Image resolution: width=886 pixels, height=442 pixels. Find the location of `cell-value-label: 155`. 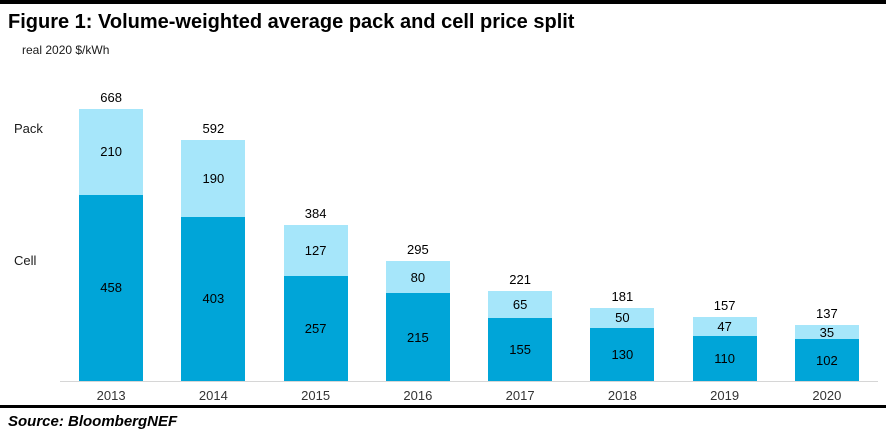

cell-value-label: 155 is located at coordinates (520, 349).